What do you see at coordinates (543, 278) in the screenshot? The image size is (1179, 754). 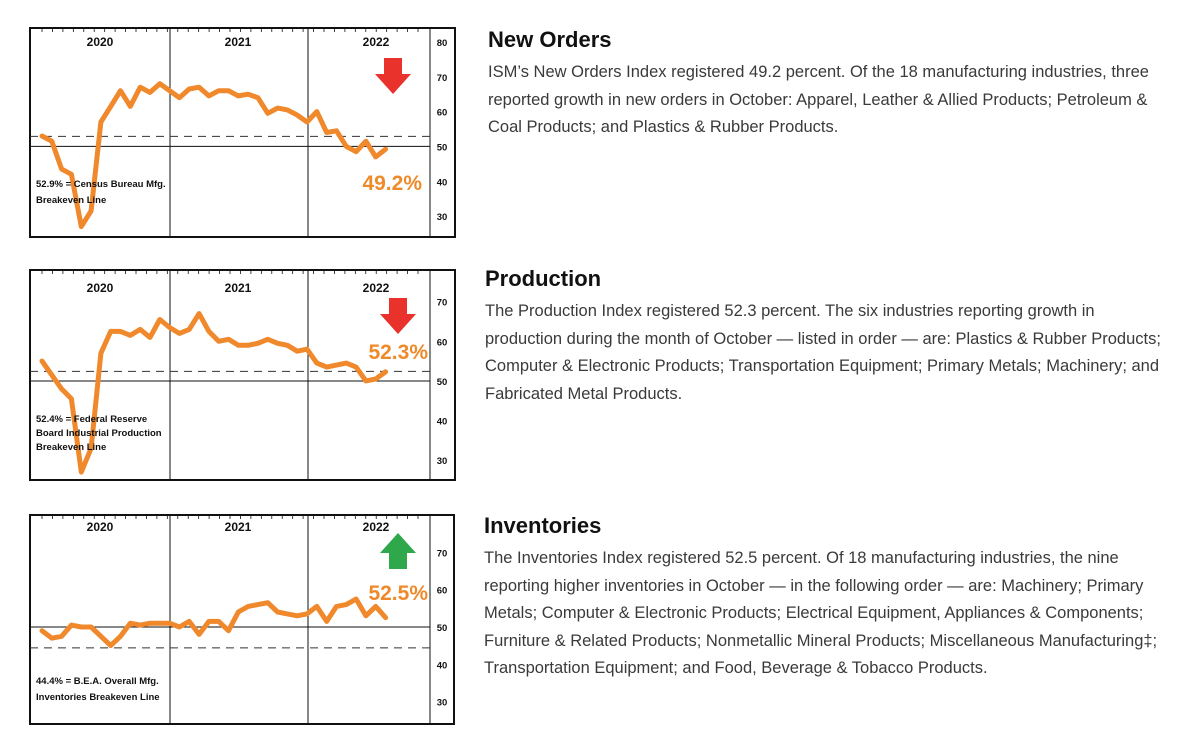 I see `section-heading: Production` at bounding box center [543, 278].